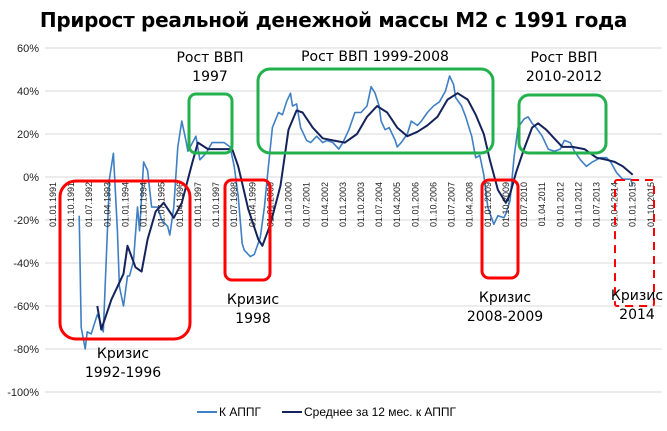  Describe the element at coordinates (379, 204) in the screenshot. I see `x-tick-label: 01.07.2004` at that location.